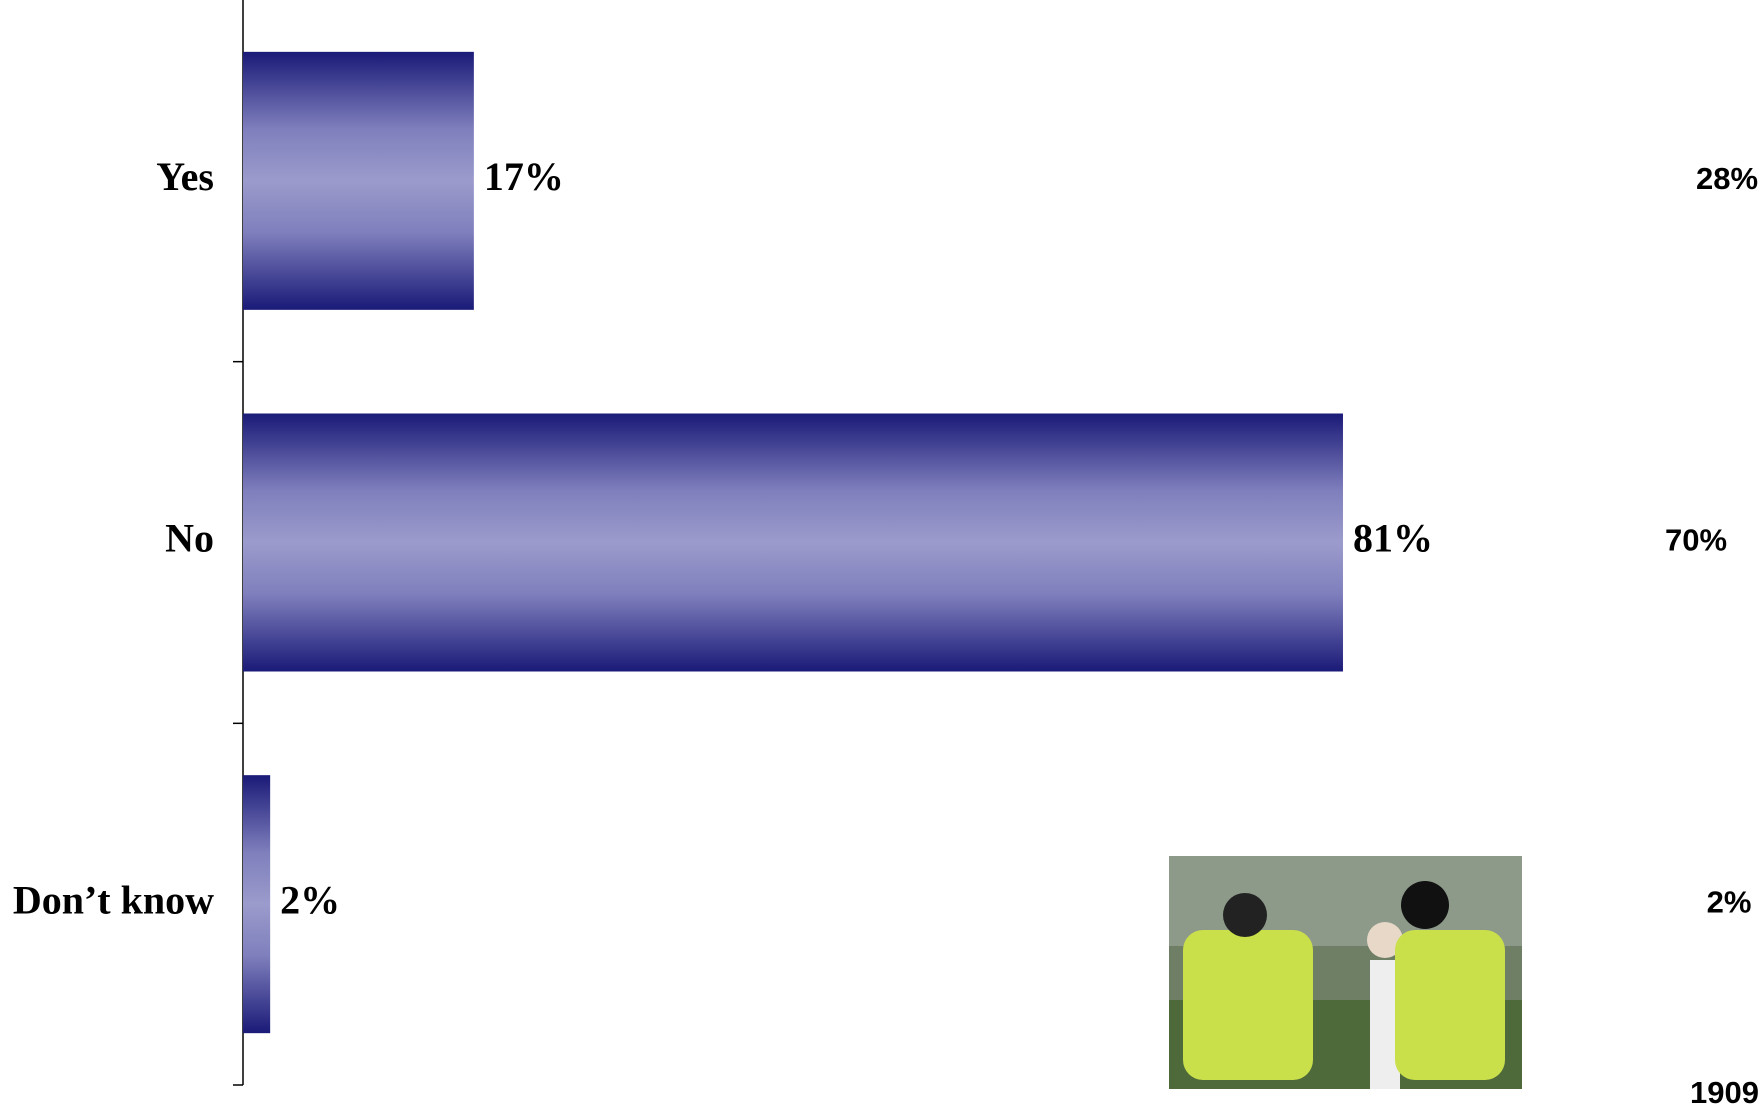 The width and height of the screenshot is (1761, 1112). What do you see at coordinates (1345, 972) in the screenshot?
I see `photo` at bounding box center [1345, 972].